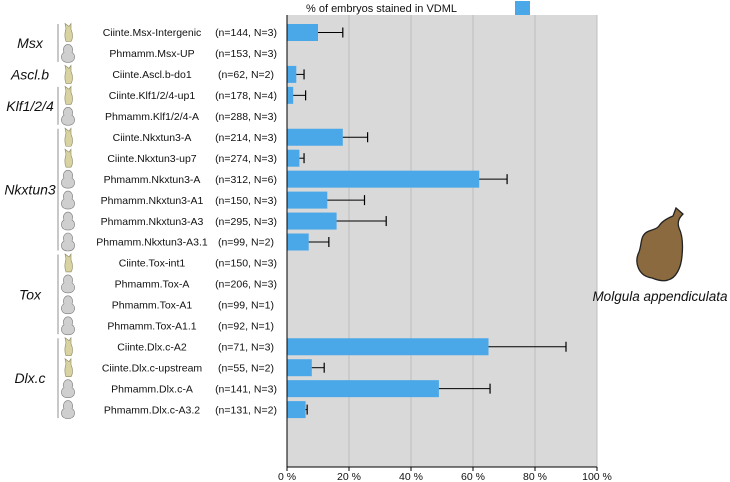 Image resolution: width=730 pixels, height=482 pixels. Describe the element at coordinates (152, 222) in the screenshot. I see `construct-label: Phmamm.Nkxtun3-A3` at that location.